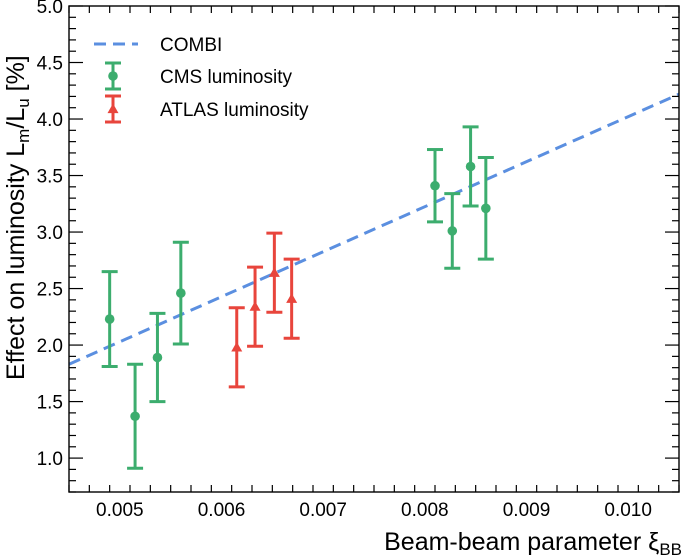  I want to click on x-axis-title-subscript: BB, so click(670, 548).